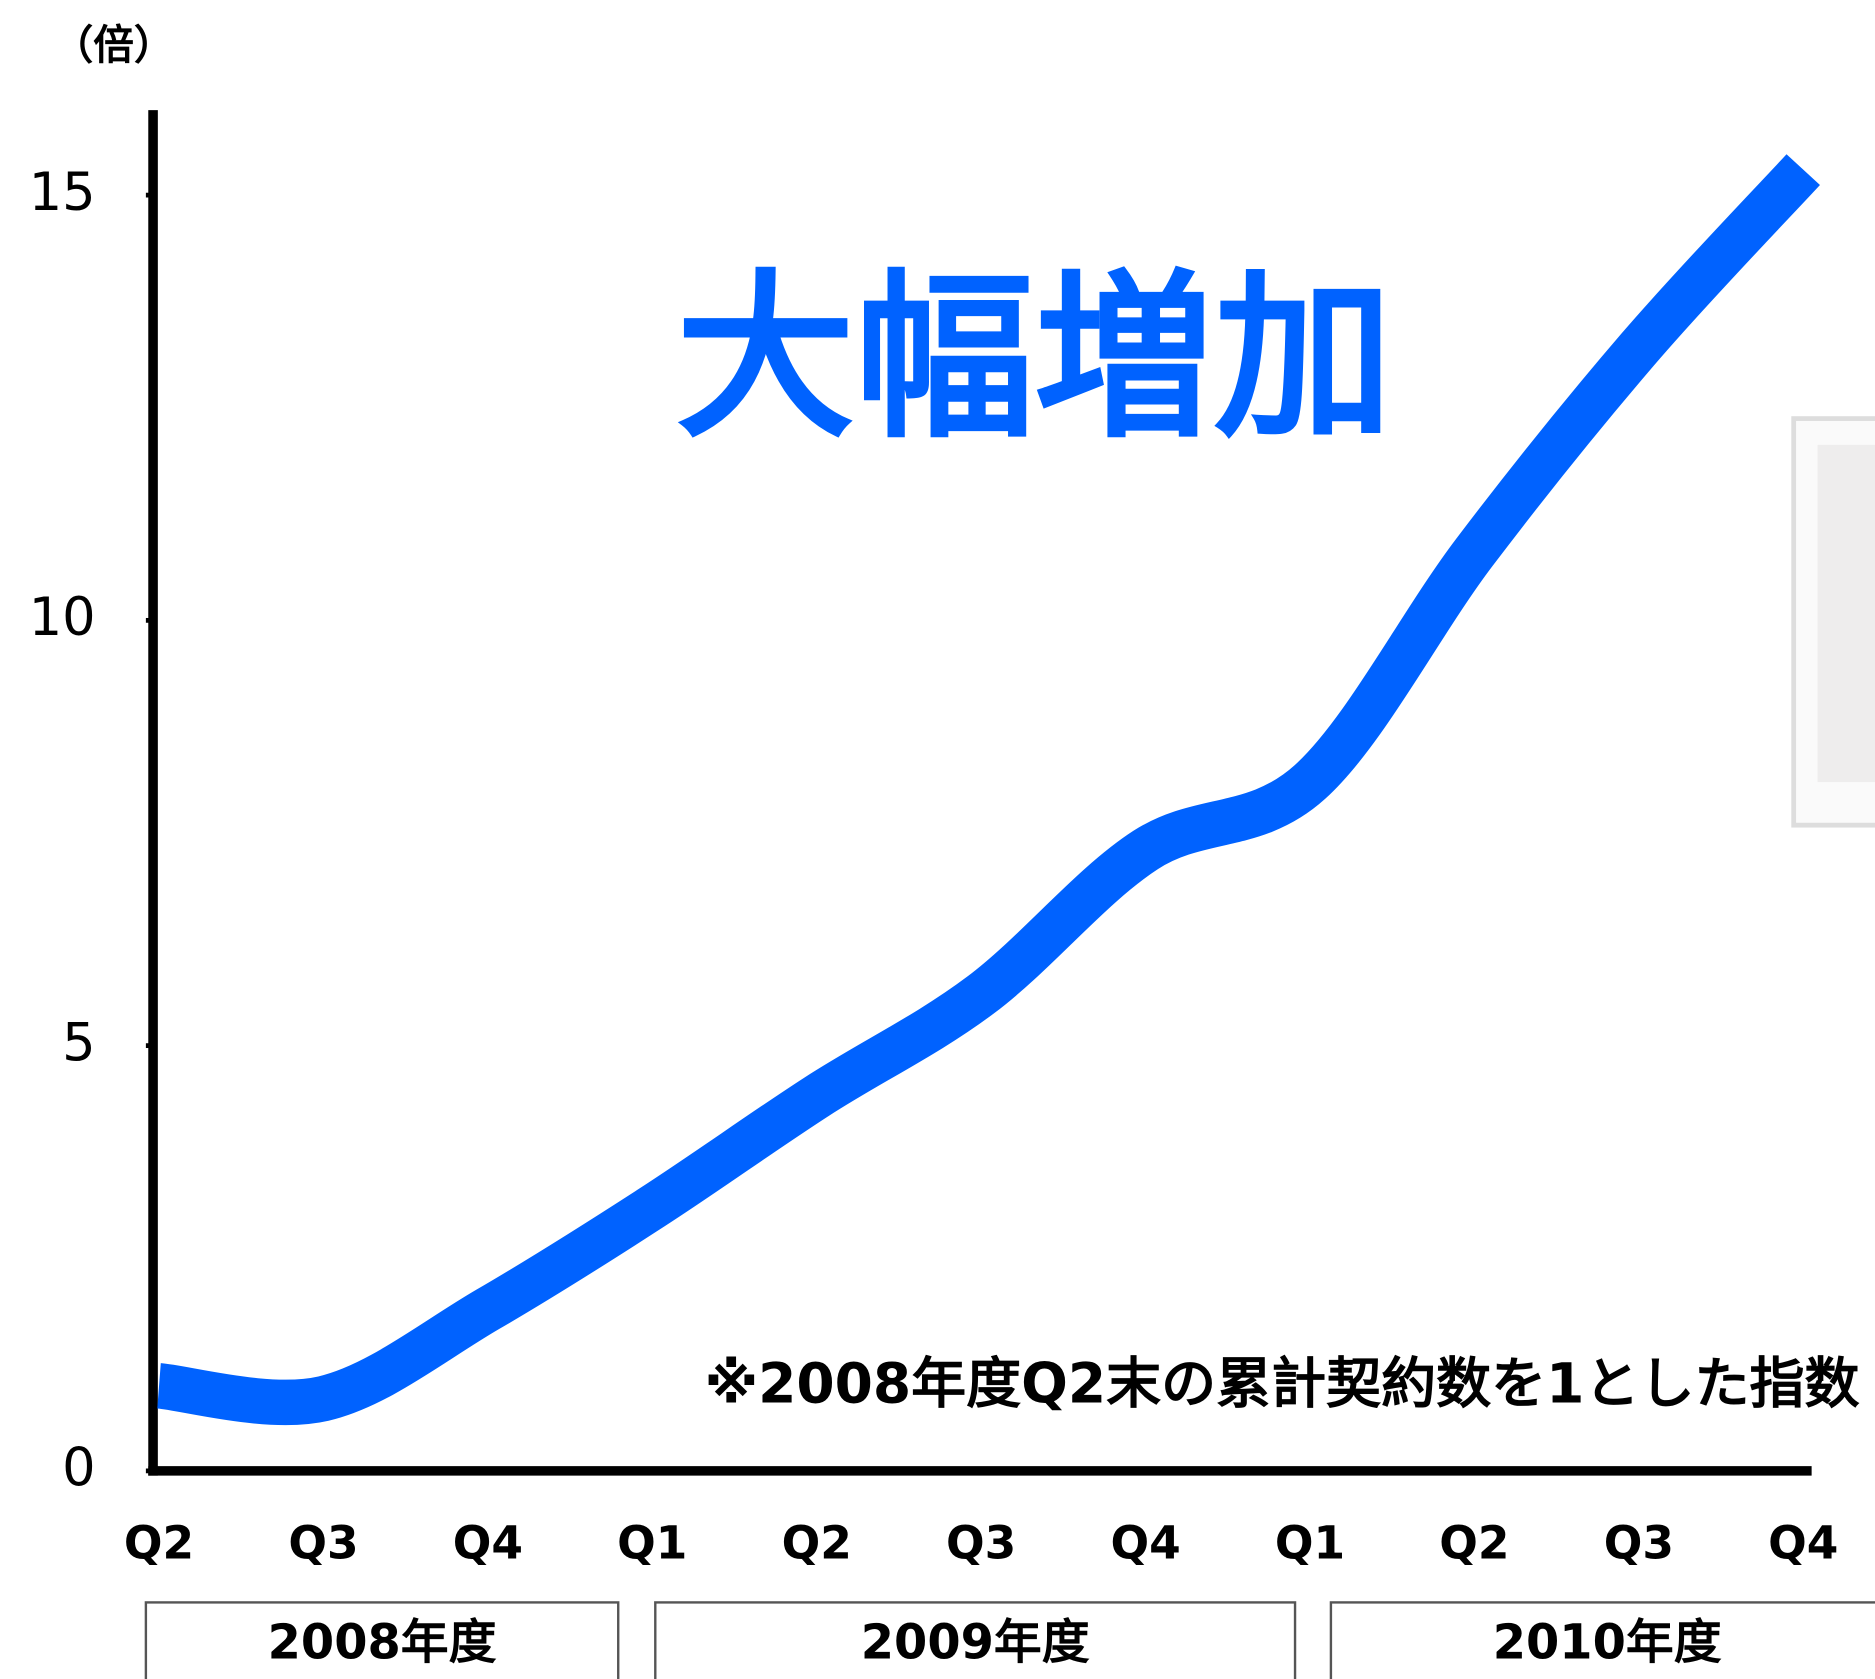  I want to click on note: ※2008年度Q2末の累計契約数を1とした指数, so click(1282, 1383).